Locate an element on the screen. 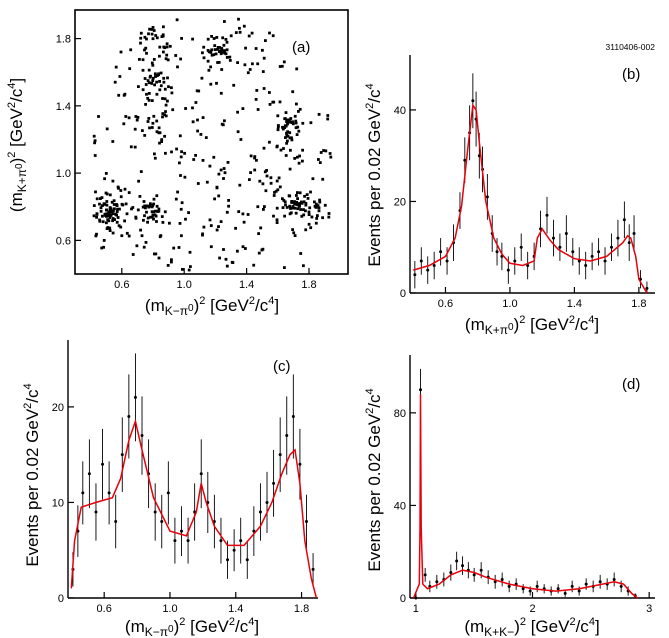  panel-d-x-axis-label: (mK+K−)2 [GeV2/c4] is located at coordinates (531, 627).